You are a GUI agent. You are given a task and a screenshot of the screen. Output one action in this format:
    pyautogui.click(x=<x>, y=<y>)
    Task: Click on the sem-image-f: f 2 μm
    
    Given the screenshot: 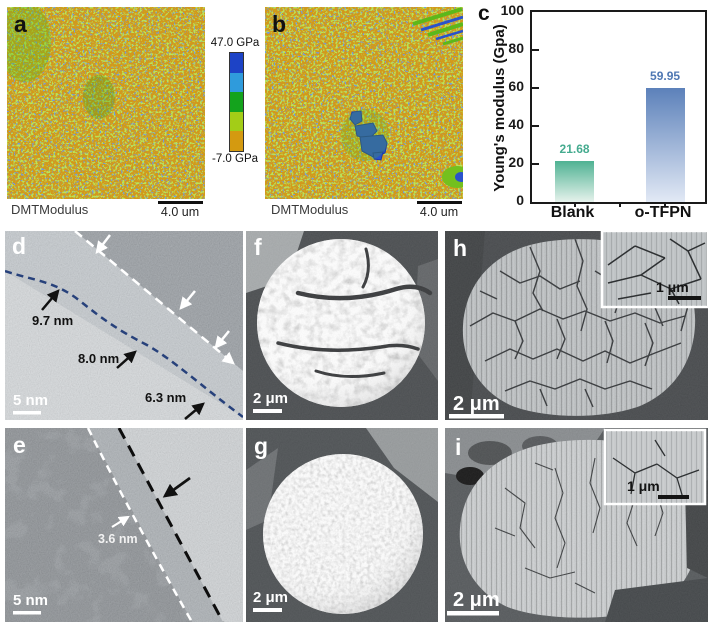 What is the action you would take?
    pyautogui.click(x=342, y=325)
    